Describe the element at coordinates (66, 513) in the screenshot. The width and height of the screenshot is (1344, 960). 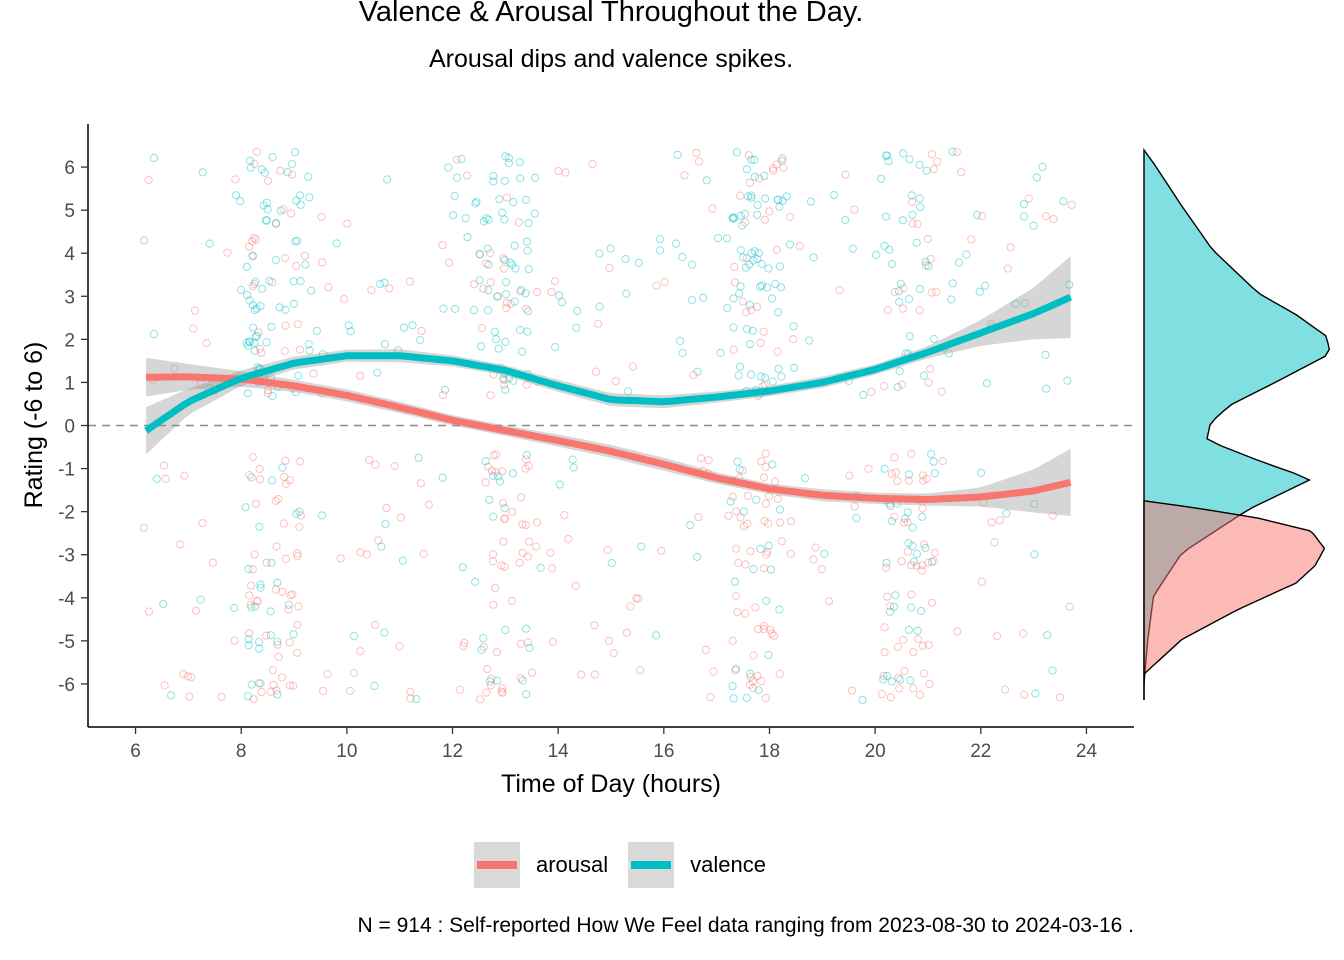
I see `y-tick-label: -2` at that location.